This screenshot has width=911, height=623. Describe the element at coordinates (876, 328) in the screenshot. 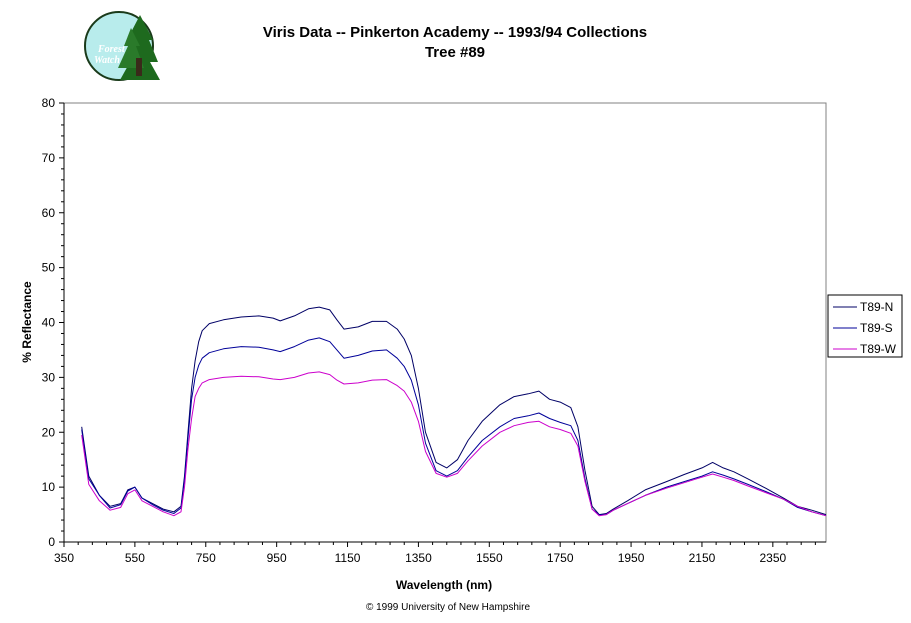

I see `legend-label: T89-S` at that location.